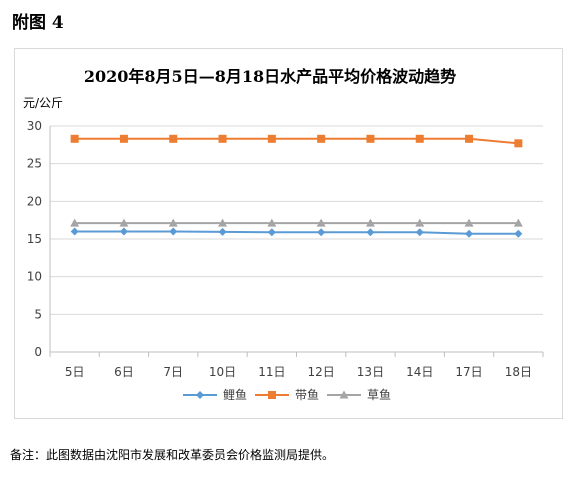 Image resolution: width=573 pixels, height=477 pixels. What do you see at coordinates (518, 372) in the screenshot?
I see `x-tick-label: 18日` at bounding box center [518, 372].